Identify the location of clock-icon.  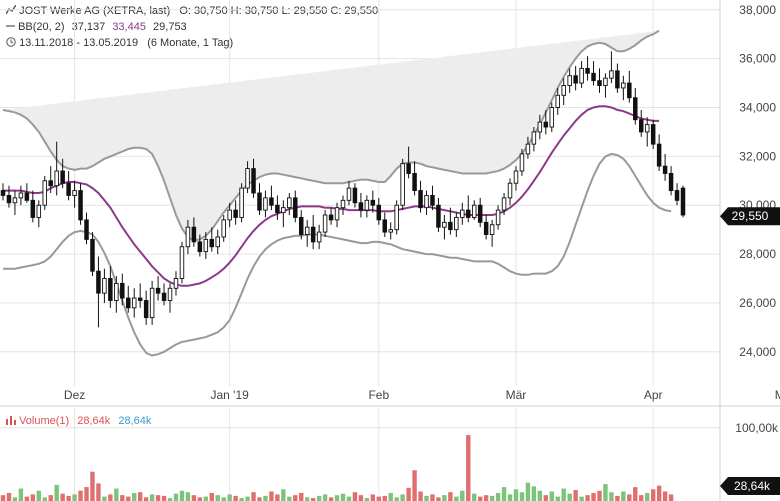
(12, 43).